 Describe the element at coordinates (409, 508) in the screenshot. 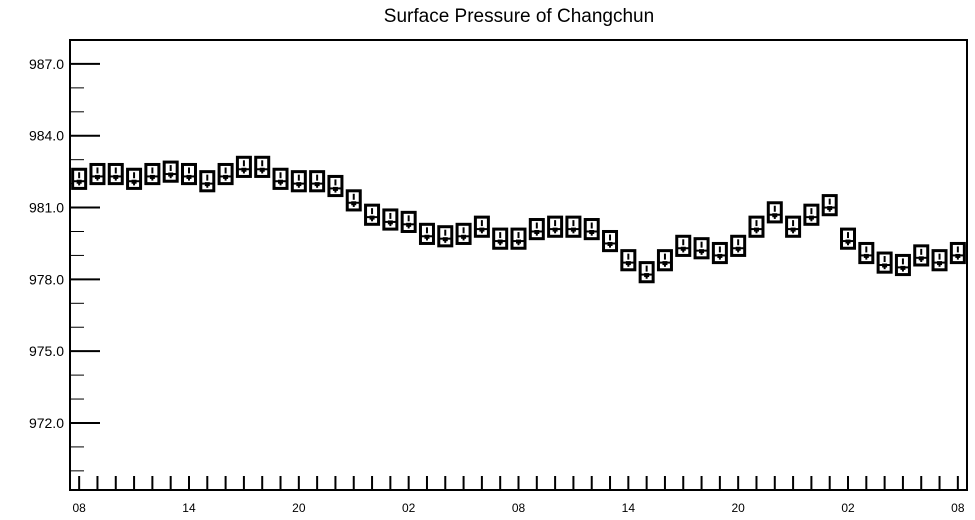

I see `x-tick-label: 02` at that location.